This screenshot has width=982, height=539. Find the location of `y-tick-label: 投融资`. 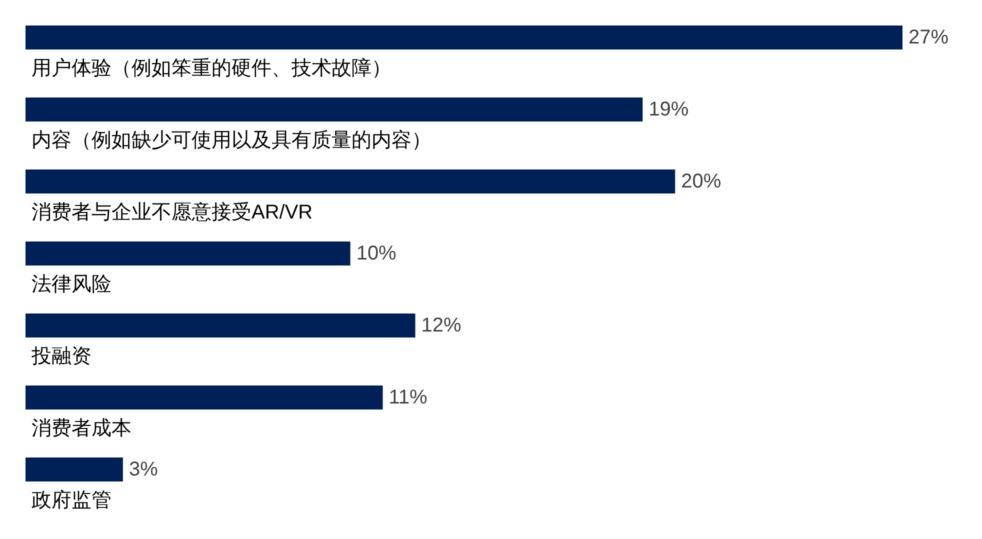

y-tick-label: 投融资 is located at coordinates (61, 357).